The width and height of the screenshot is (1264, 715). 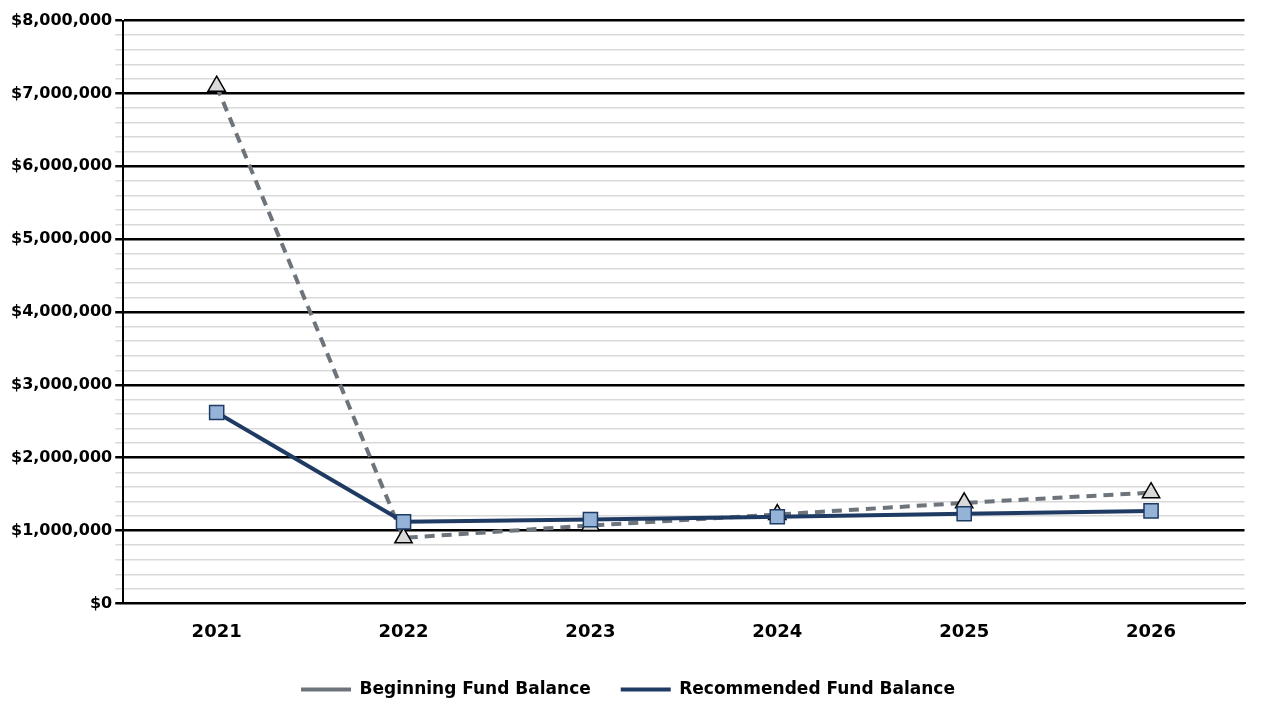 What do you see at coordinates (475, 687) in the screenshot?
I see `legend-label: Beginning Fund Balance` at bounding box center [475, 687].